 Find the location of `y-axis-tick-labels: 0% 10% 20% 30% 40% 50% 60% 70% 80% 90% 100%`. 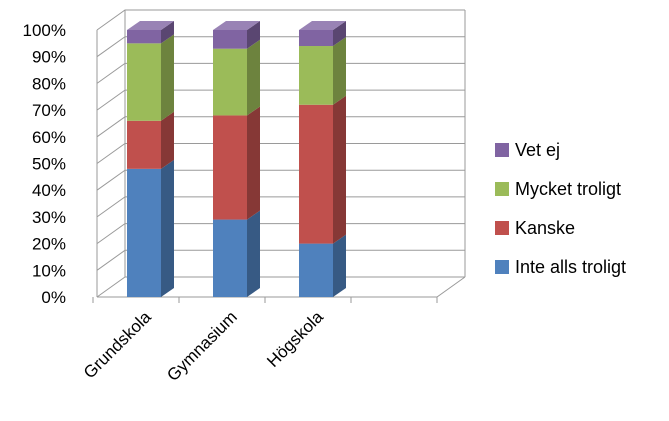

y-axis-tick-labels: 0% 10% 20% 30% 40% 50% 60% 70% 80% 90% 100% is located at coordinates (44, 164).